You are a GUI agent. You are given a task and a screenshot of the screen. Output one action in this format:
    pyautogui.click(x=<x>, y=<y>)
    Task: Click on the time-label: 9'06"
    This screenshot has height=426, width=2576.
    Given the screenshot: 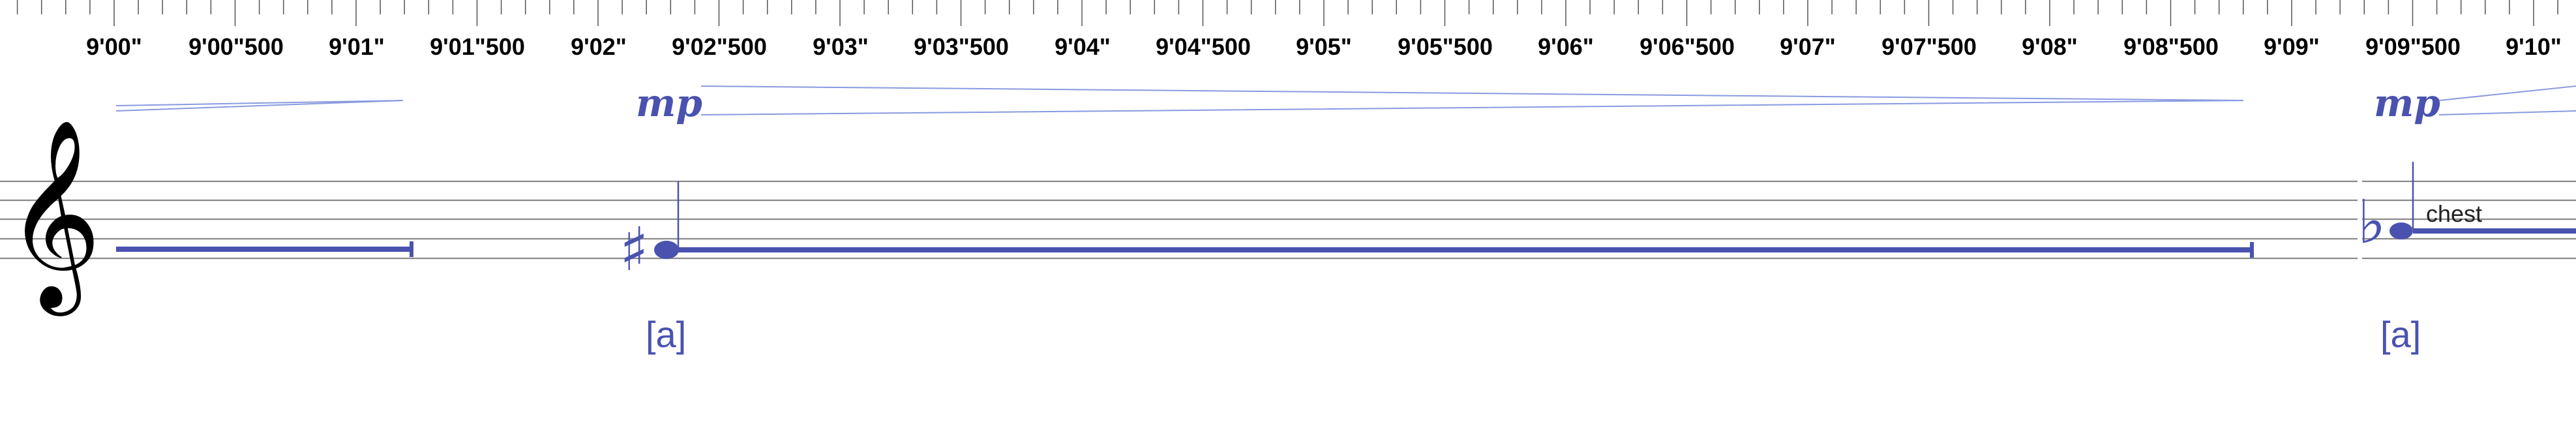 What is the action you would take?
    pyautogui.click(x=1566, y=47)
    